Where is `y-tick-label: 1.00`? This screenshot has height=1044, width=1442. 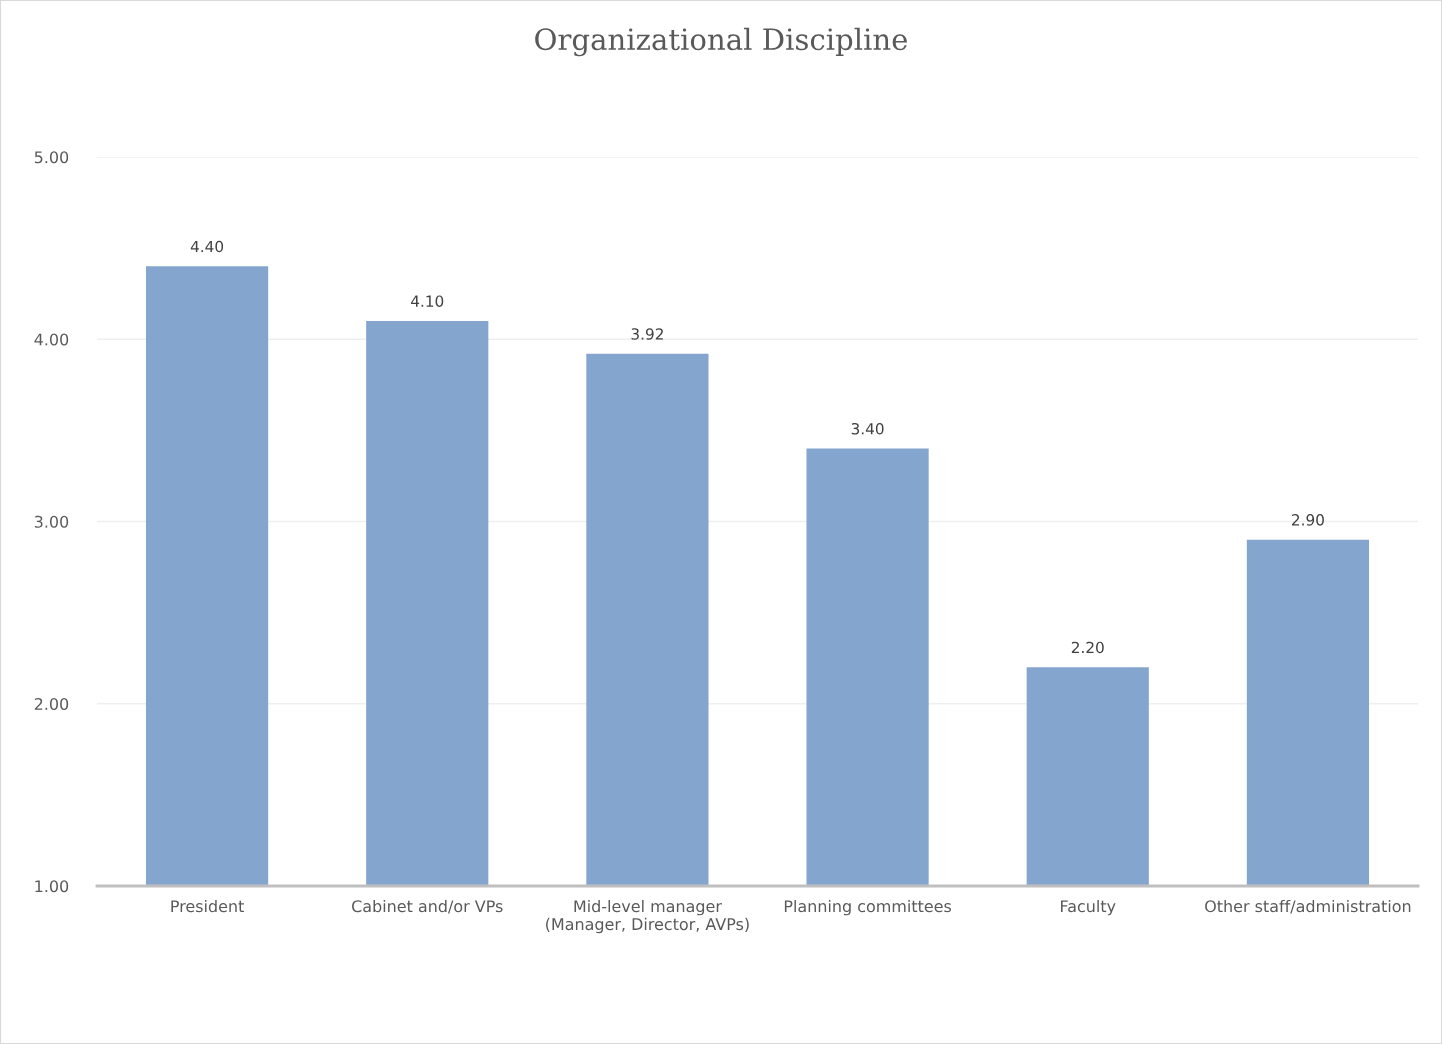 y-tick-label: 1.00 is located at coordinates (52, 886).